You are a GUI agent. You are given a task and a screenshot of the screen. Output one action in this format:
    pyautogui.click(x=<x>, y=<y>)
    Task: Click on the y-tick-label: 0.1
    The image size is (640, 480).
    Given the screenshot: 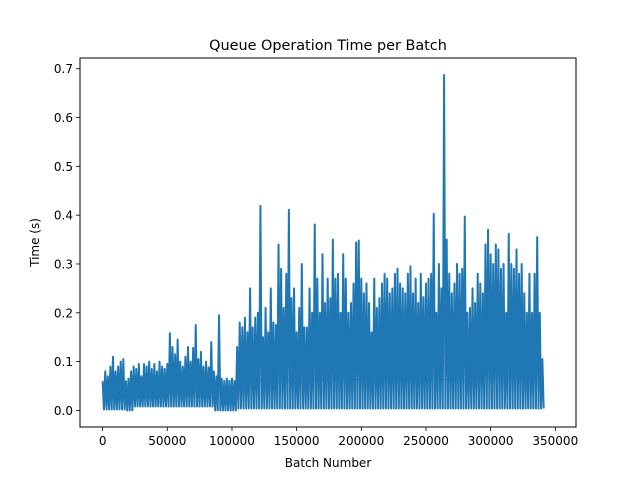 What is the action you would take?
    pyautogui.click(x=63, y=362)
    